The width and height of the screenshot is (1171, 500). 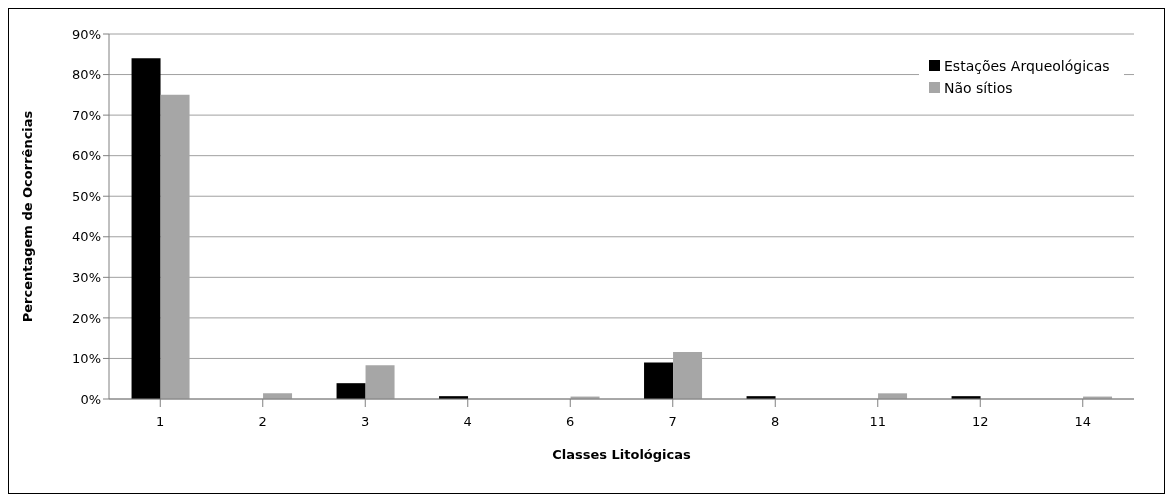 What do you see at coordinates (90, 399) in the screenshot?
I see `y-tick-label: 0%` at bounding box center [90, 399].